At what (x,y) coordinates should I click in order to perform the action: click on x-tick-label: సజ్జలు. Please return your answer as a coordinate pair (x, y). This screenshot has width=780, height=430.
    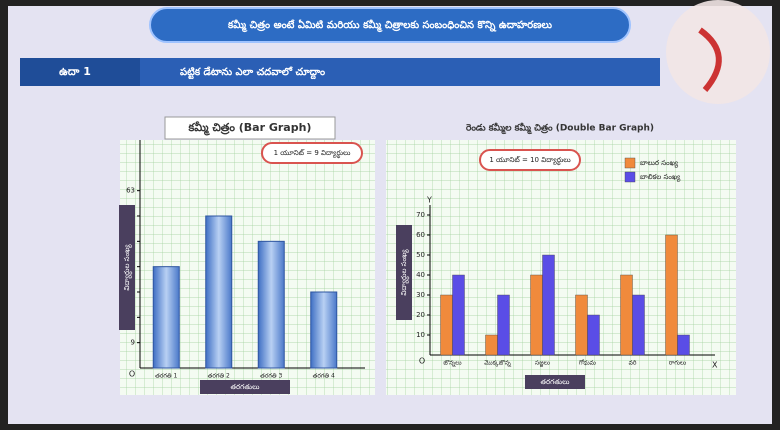
    Looking at the image, I should click on (542, 364).